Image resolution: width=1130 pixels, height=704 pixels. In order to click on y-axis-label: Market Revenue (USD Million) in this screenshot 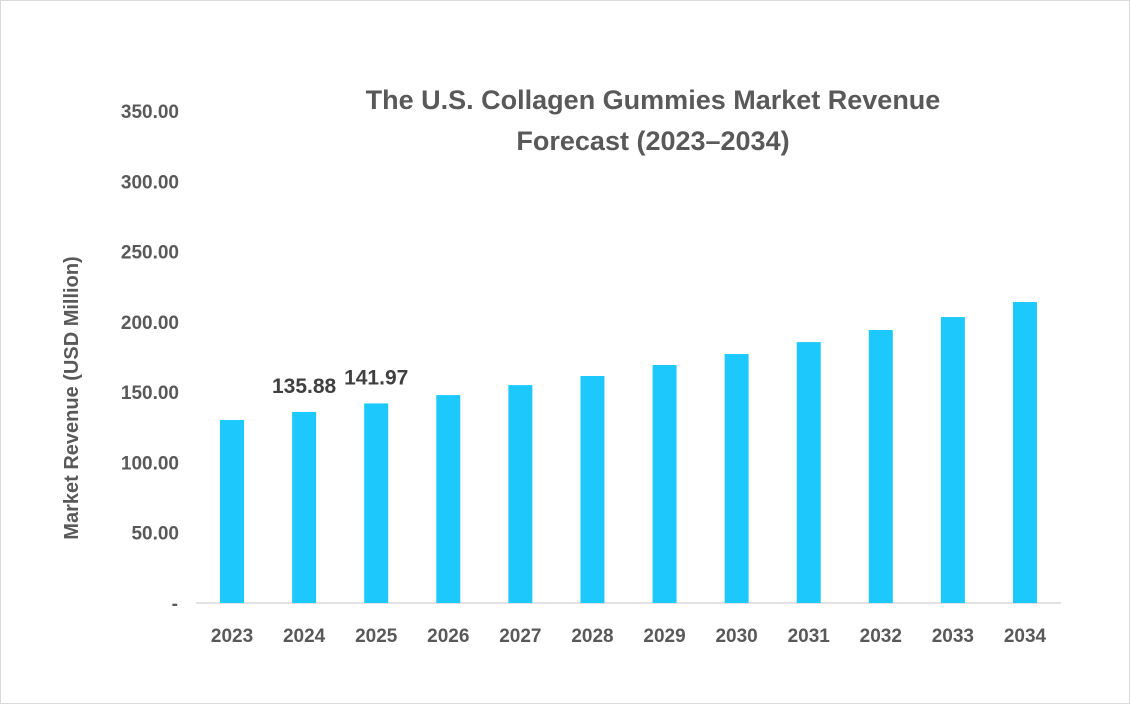, I will do `click(72, 397)`.